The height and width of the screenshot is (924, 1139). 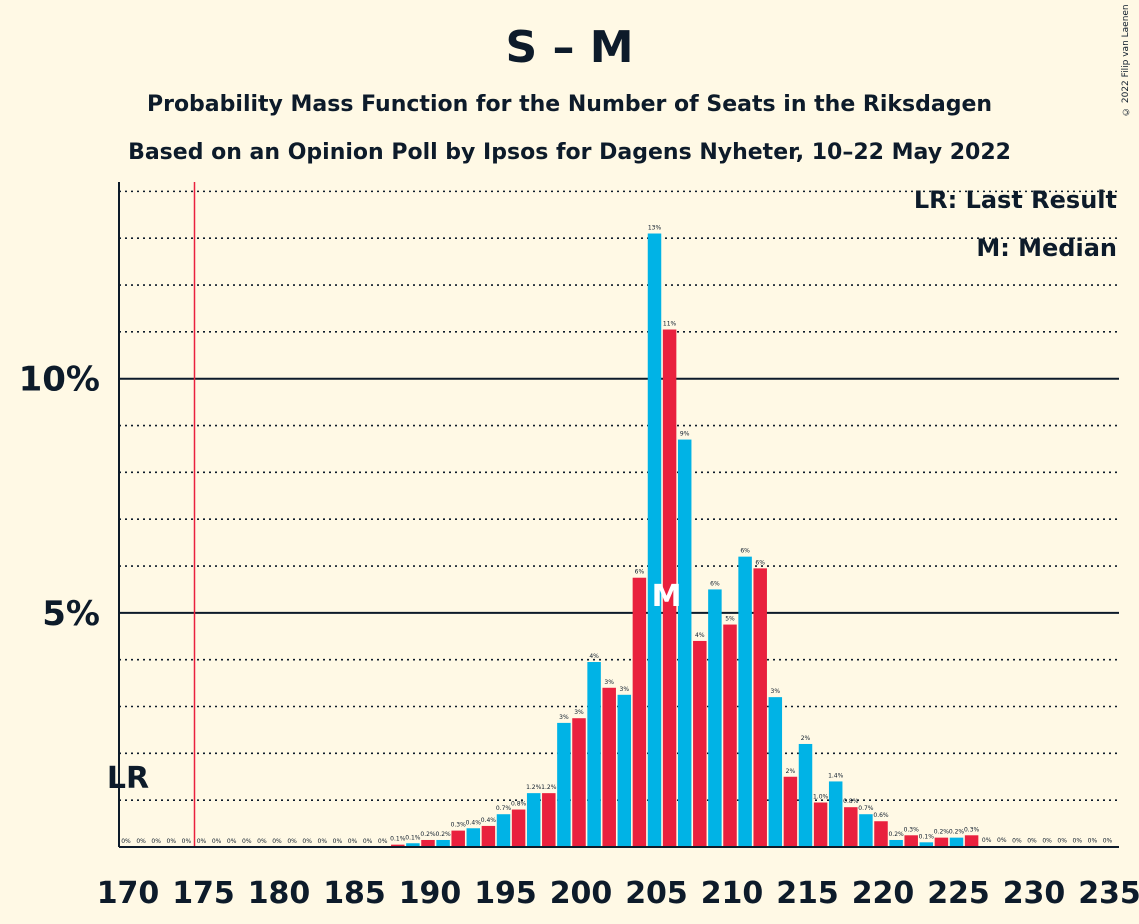 What do you see at coordinates (354, 893) in the screenshot?
I see `x-tick-label: 185` at bounding box center [354, 893].